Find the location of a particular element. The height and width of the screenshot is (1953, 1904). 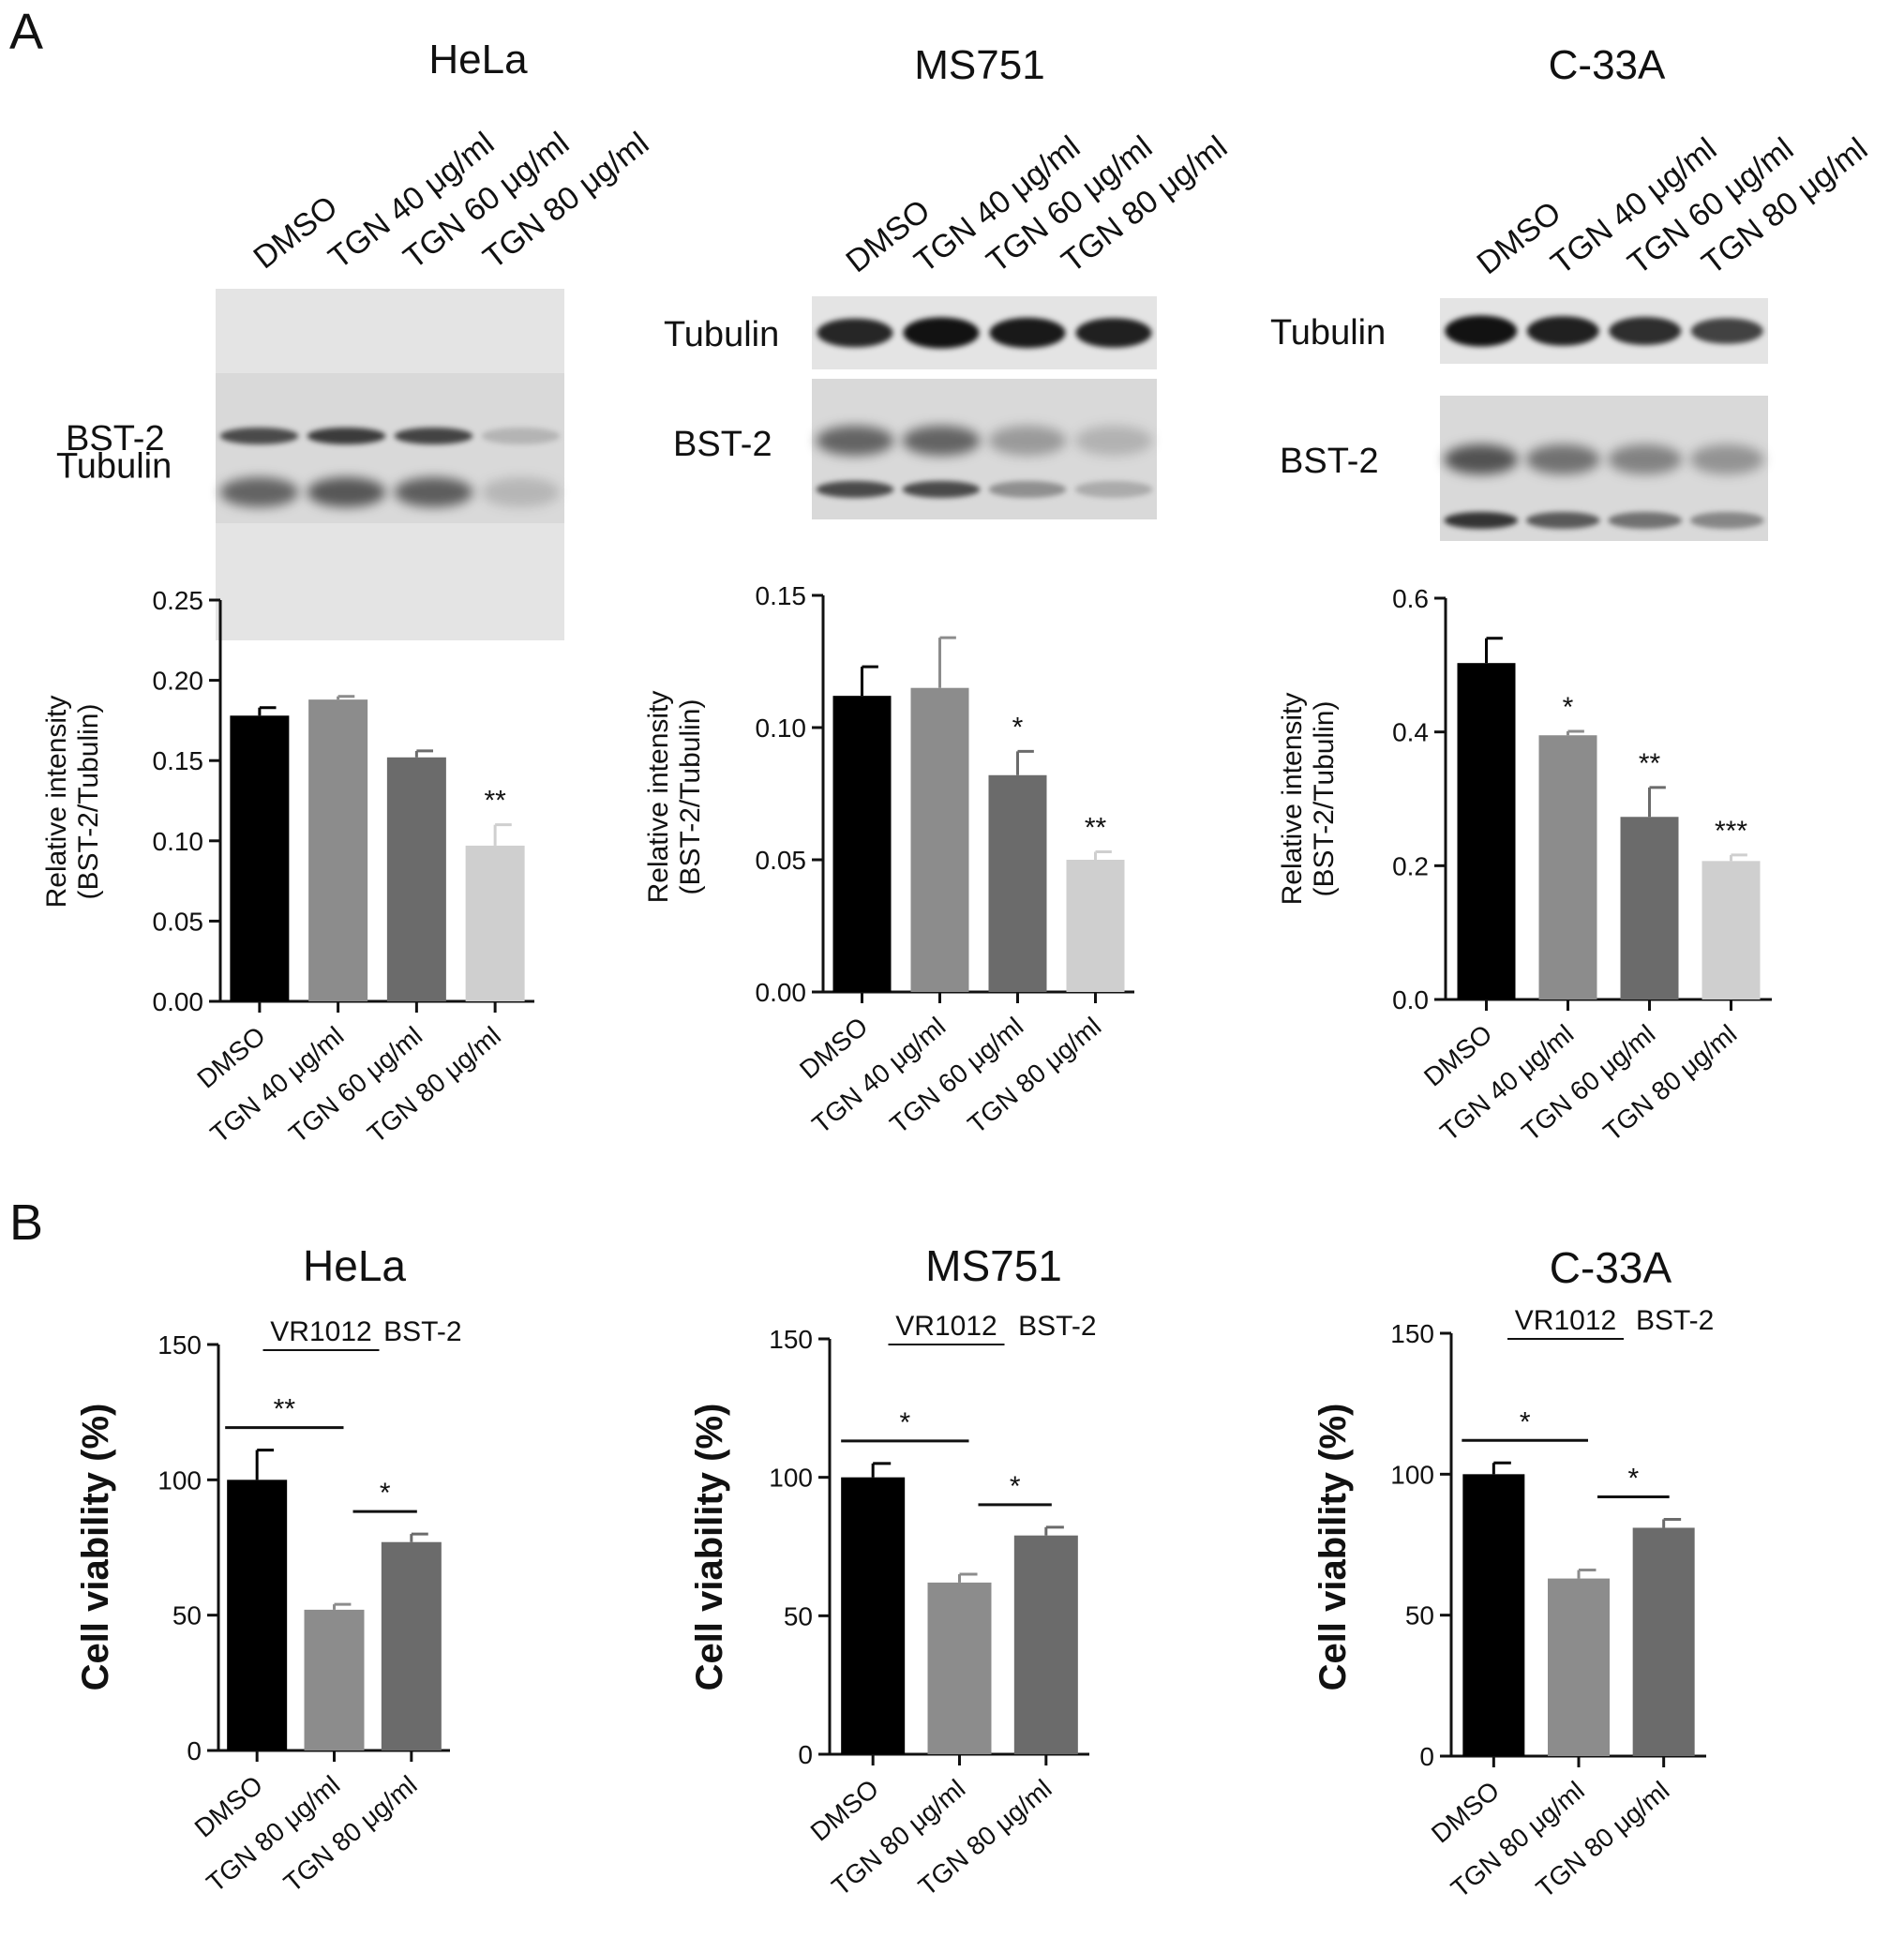

y-tick-label: 0.25 is located at coordinates (178, 601).